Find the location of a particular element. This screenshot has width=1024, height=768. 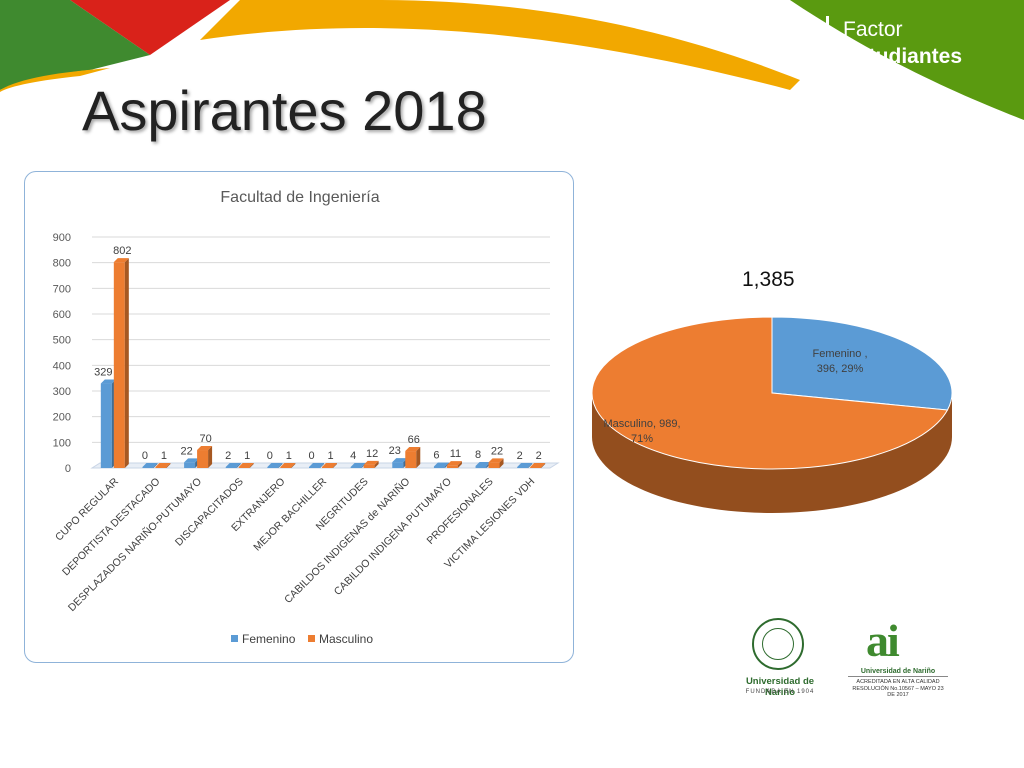

y-tick-label: 0 is located at coordinates (68, 469).